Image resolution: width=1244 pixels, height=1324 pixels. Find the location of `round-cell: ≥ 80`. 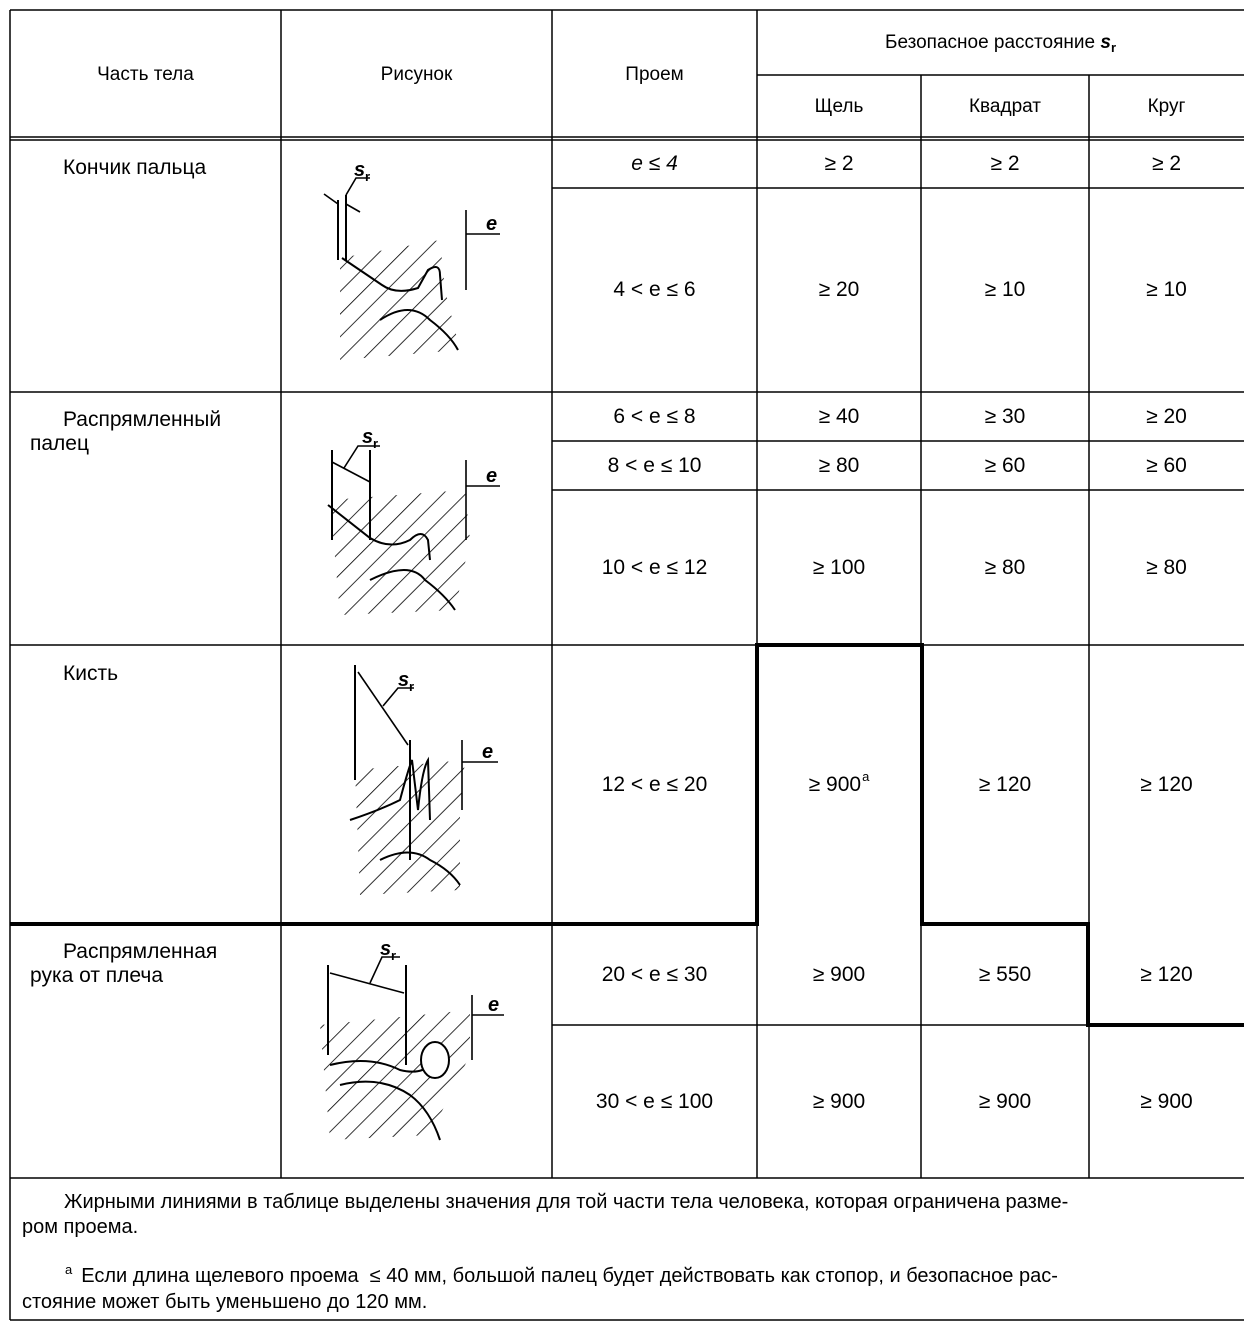

round-cell: ≥ 80 is located at coordinates (1166, 567).